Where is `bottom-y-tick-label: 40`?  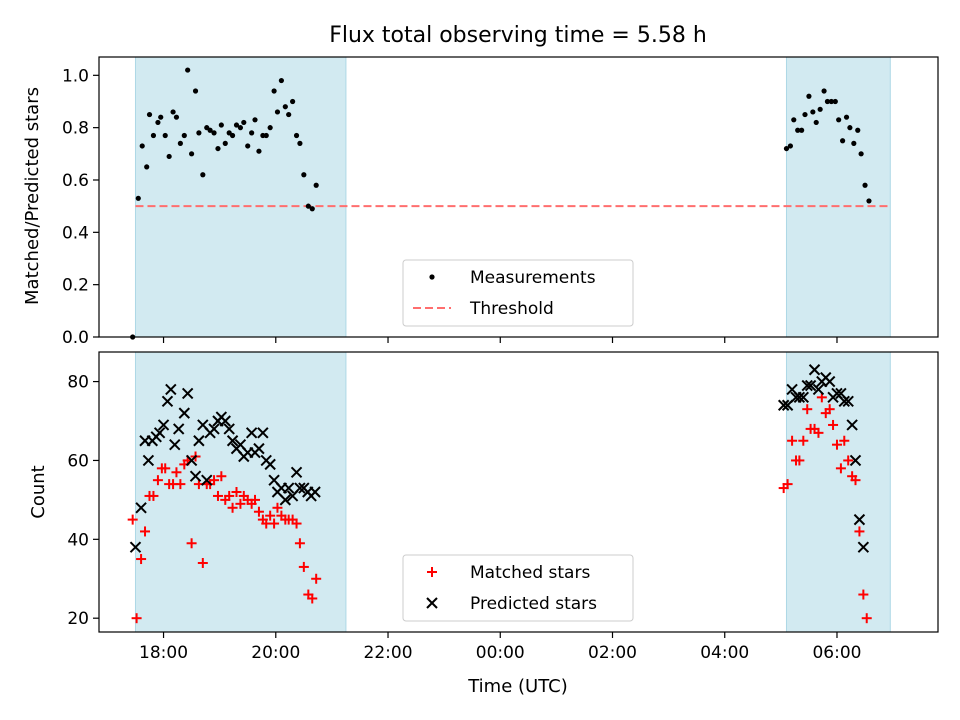 bottom-y-tick-label: 40 is located at coordinates (78, 540).